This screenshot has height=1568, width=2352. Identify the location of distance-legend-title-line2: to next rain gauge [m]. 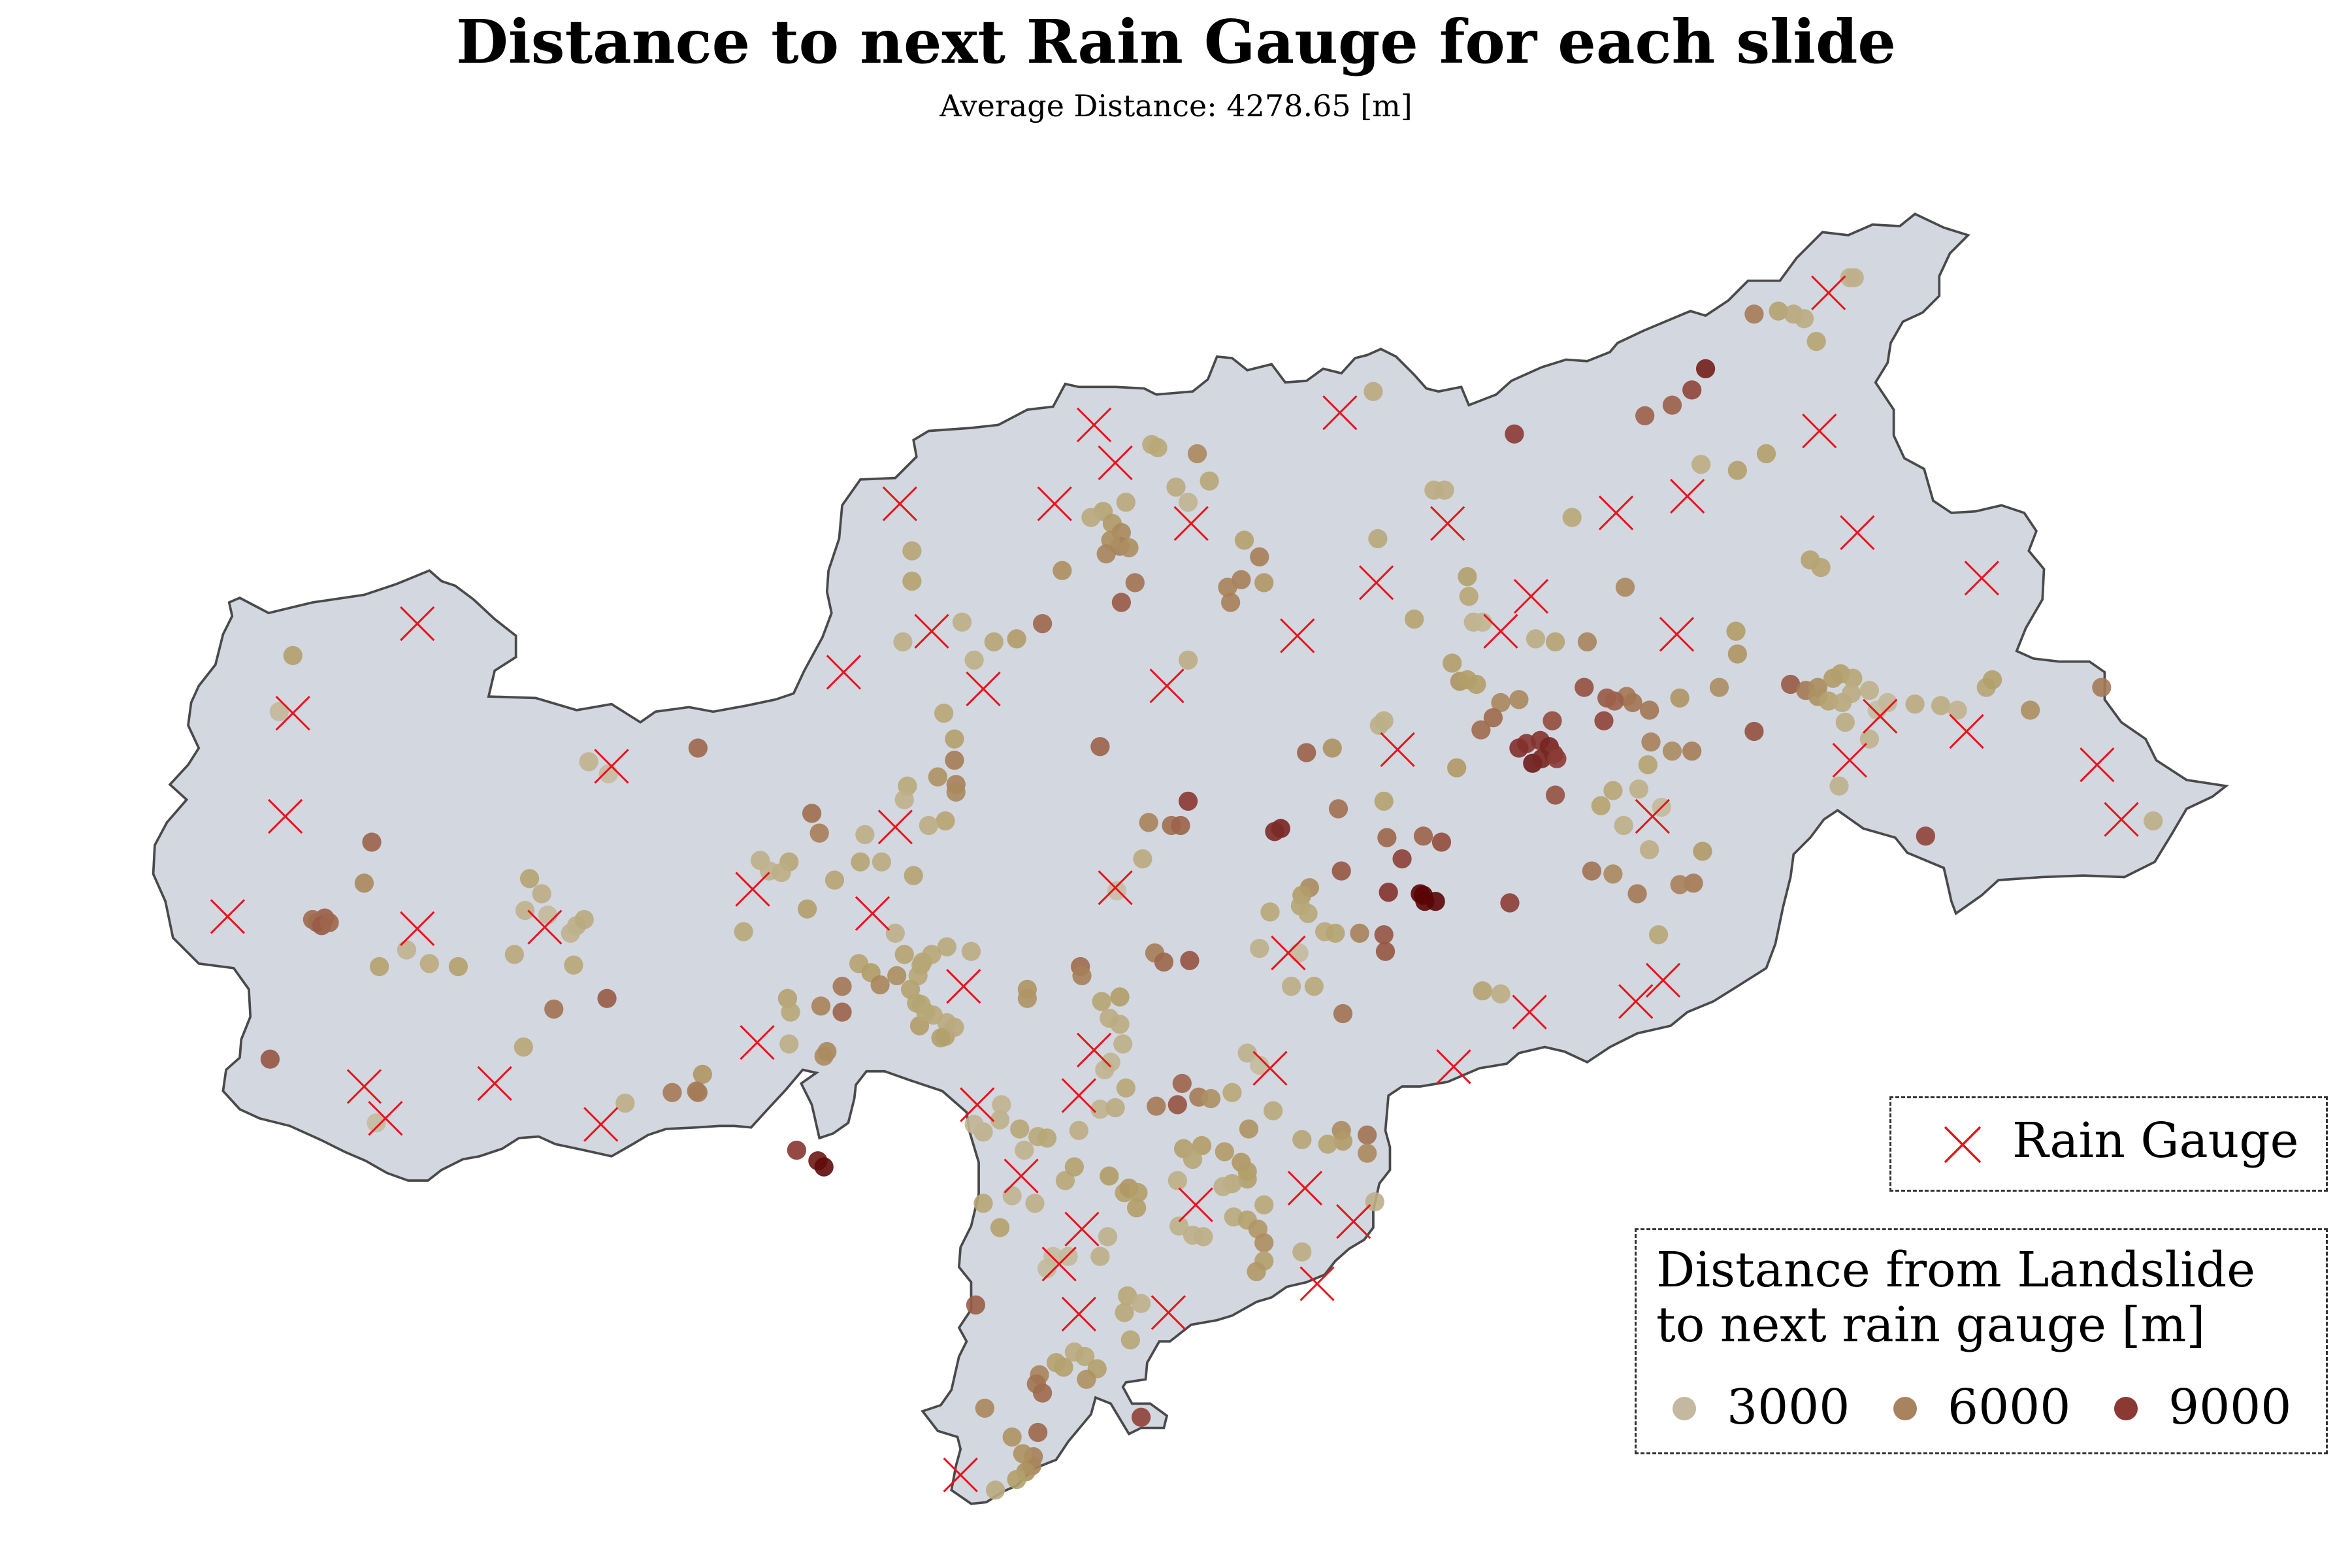
(1931, 1325).